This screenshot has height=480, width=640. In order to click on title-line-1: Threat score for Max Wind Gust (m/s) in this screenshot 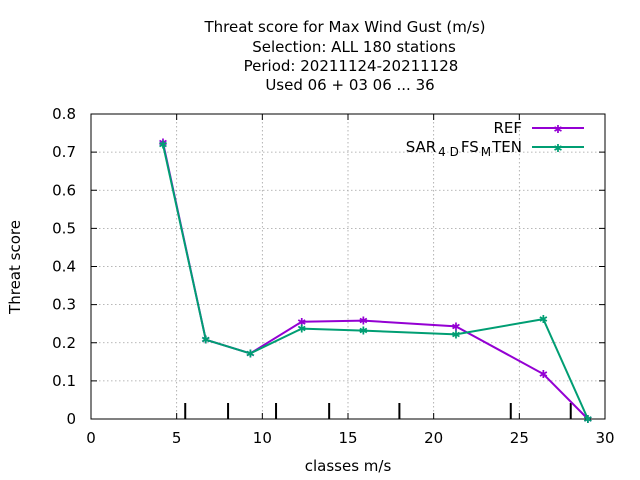, I will do `click(344, 27)`.